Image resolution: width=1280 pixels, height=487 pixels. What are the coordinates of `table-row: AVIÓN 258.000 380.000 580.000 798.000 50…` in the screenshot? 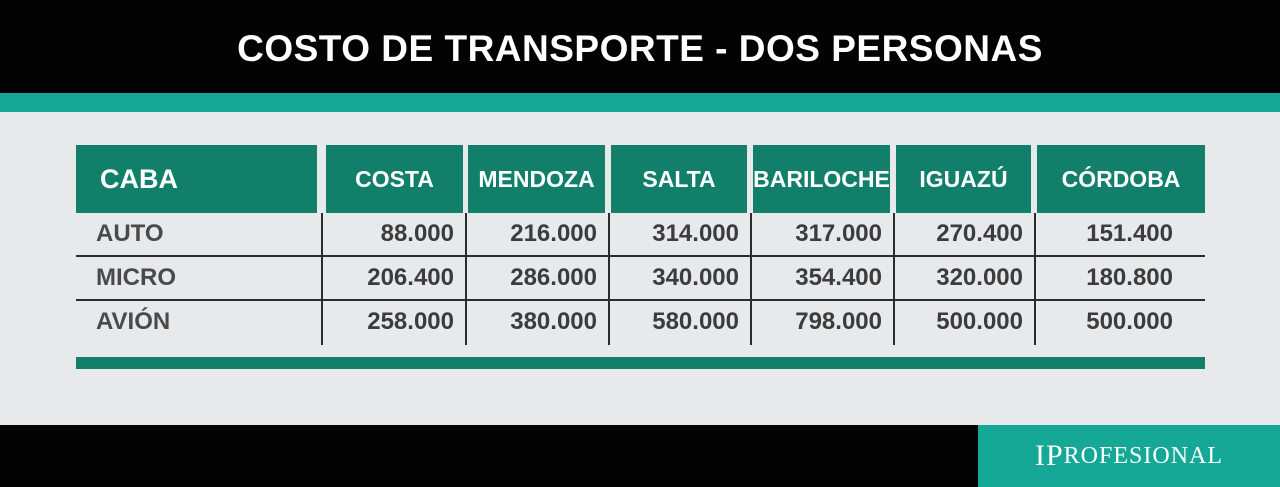 It's located at (640, 323).